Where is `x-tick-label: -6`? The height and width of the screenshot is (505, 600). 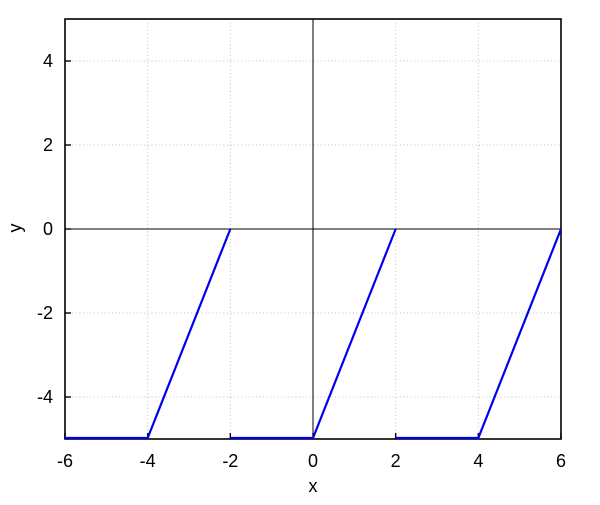 x-tick-label: -6 is located at coordinates (65, 461).